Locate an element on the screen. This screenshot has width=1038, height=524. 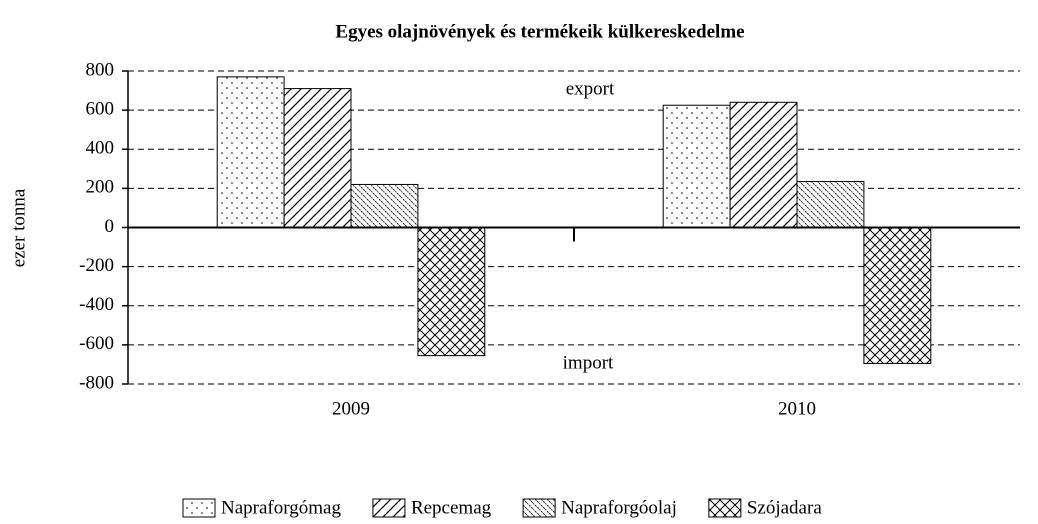
y-tick-label: -400 is located at coordinates (96, 304).